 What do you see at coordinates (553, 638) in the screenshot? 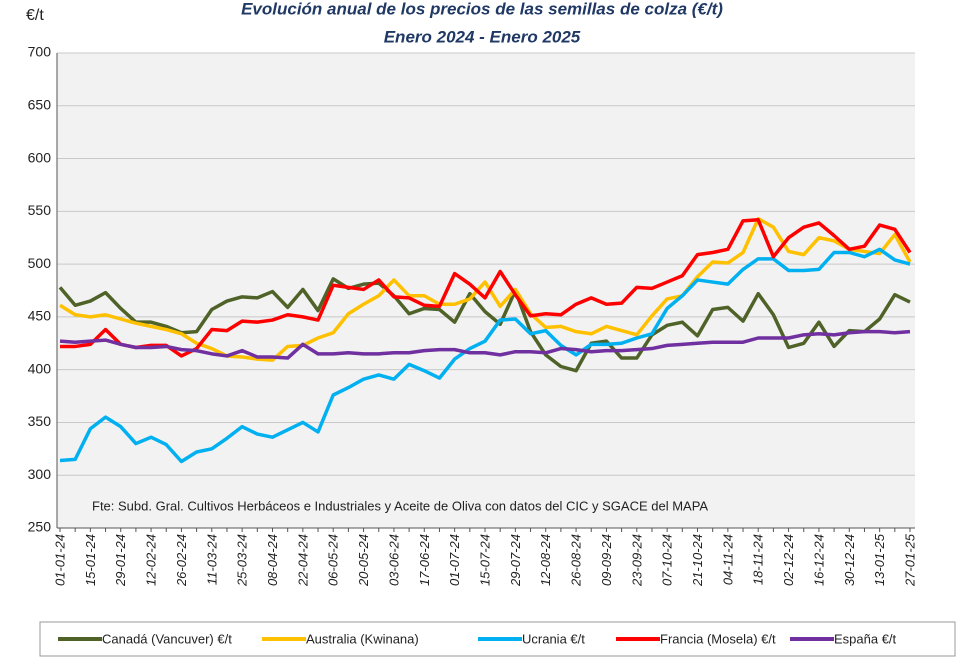
I see `legend-label: Ucrania €/t` at bounding box center [553, 638].